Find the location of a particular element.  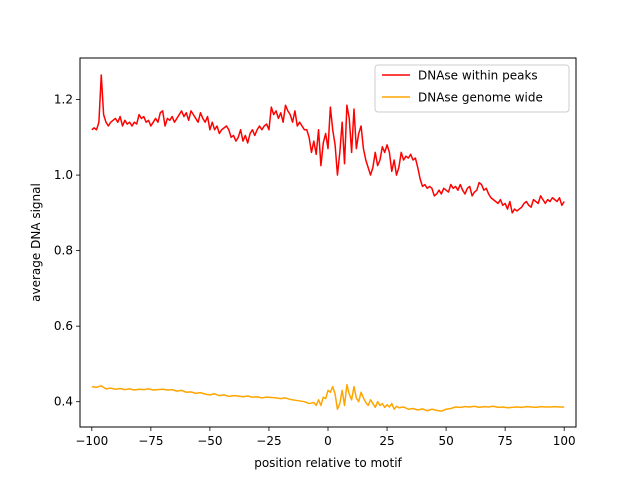

x-axis-ticks: −100 −75 −50 −25 0 25 50 75 100 is located at coordinates (325, 437).